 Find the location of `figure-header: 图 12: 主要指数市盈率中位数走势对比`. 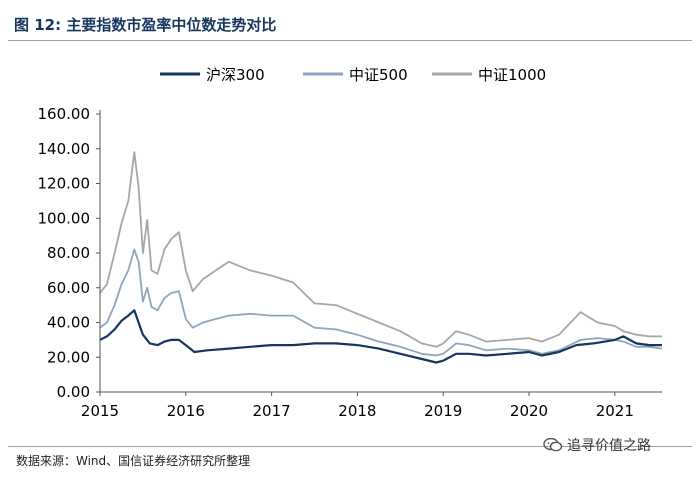

figure-header: 图 12: 主要指数市盈率中位数走势对比 is located at coordinates (350, 24).